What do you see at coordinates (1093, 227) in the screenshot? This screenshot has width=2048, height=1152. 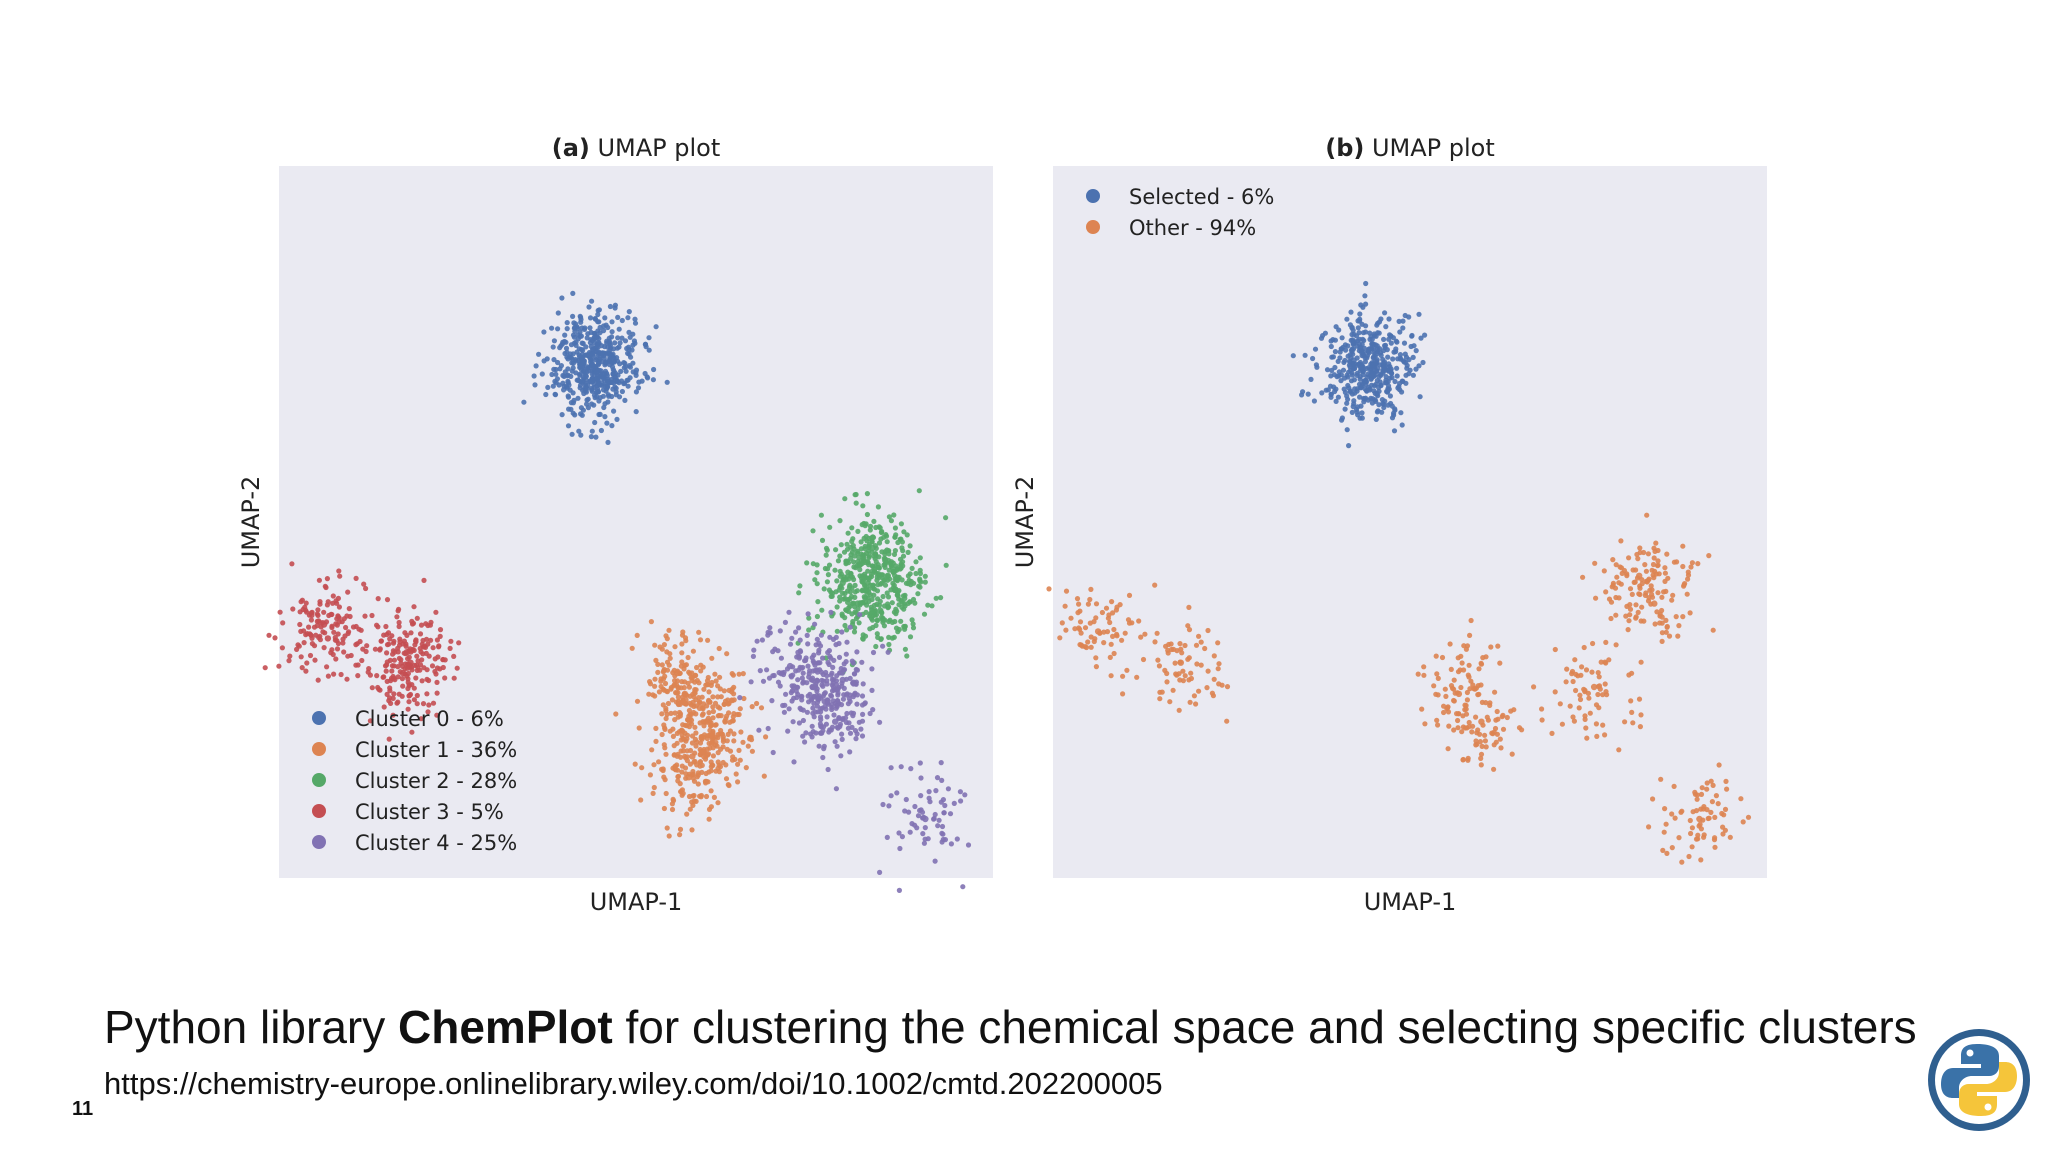 I see `legend-marker` at bounding box center [1093, 227].